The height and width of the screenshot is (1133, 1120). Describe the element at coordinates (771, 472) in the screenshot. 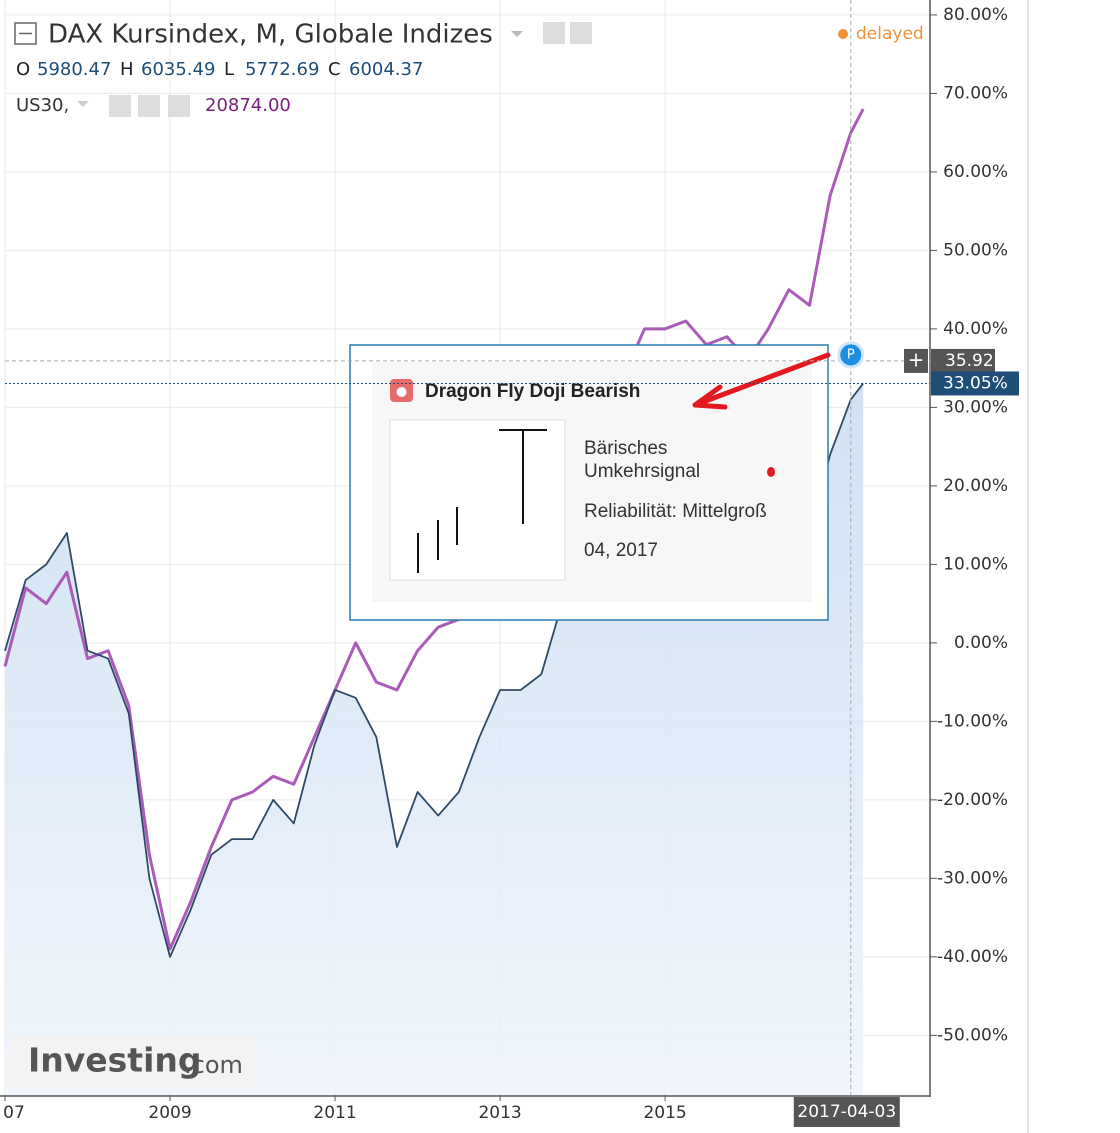

I see `red-dot` at that location.